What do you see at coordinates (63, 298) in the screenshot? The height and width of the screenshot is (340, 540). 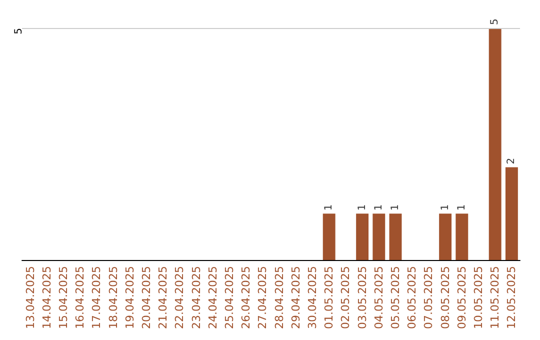 I see `x-tick-label: 15.04.2025` at bounding box center [63, 298].